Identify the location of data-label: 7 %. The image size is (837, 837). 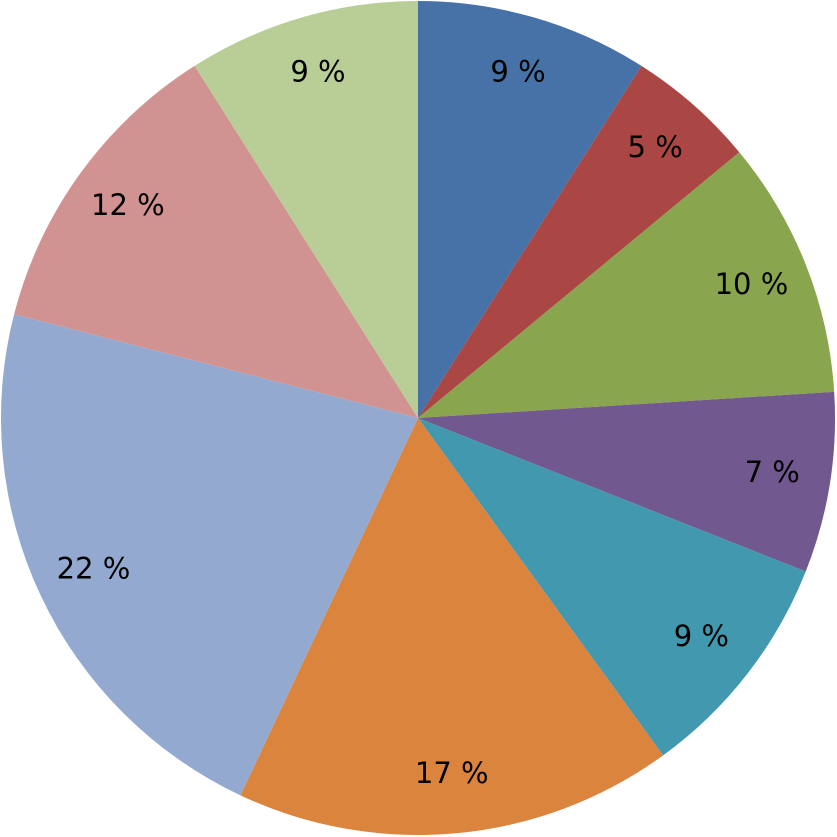
(772, 472).